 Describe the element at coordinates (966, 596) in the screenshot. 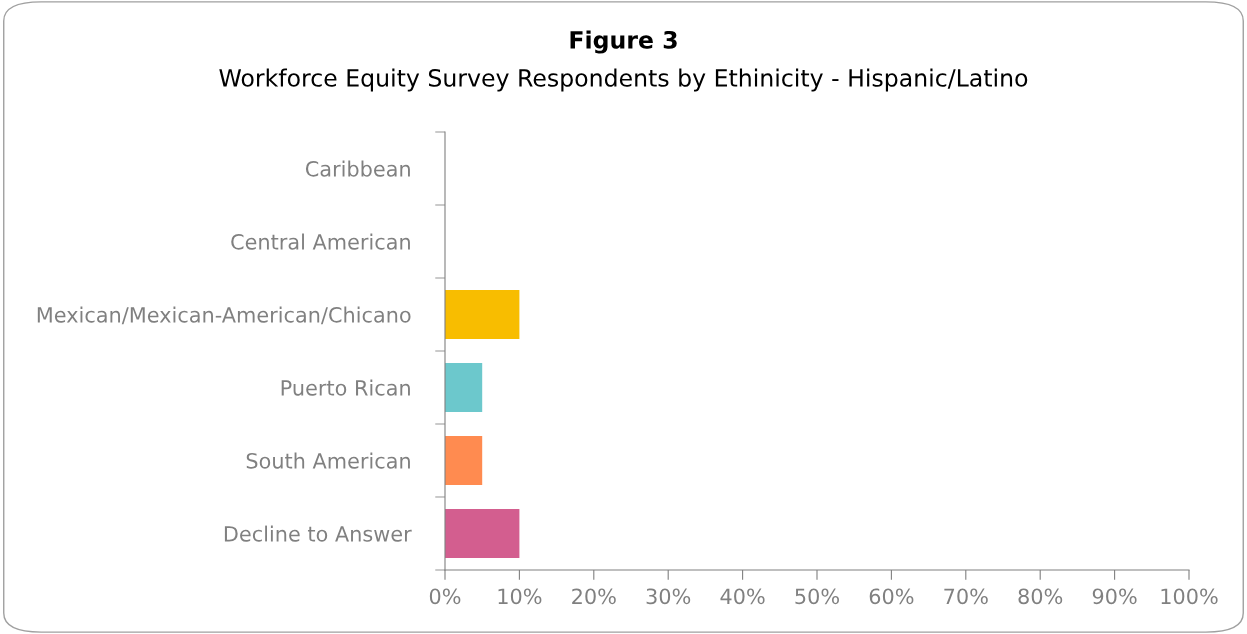

I see `x-tick-label: 70%` at that location.